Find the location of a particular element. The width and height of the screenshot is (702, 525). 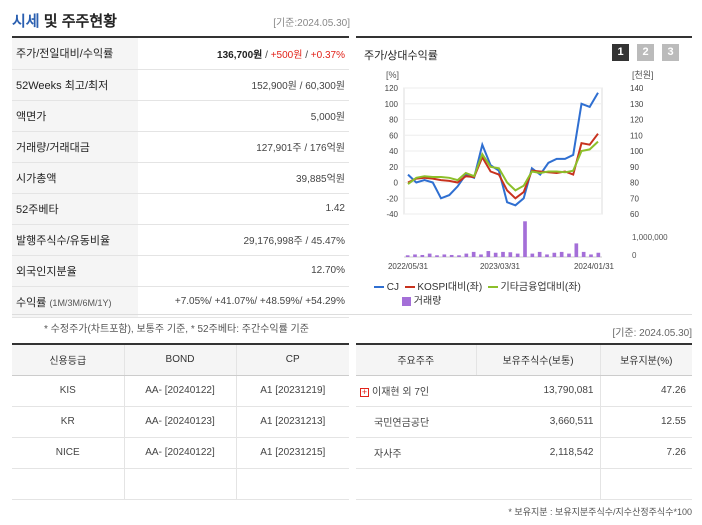

holders-divider is located at coordinates (524, 344).